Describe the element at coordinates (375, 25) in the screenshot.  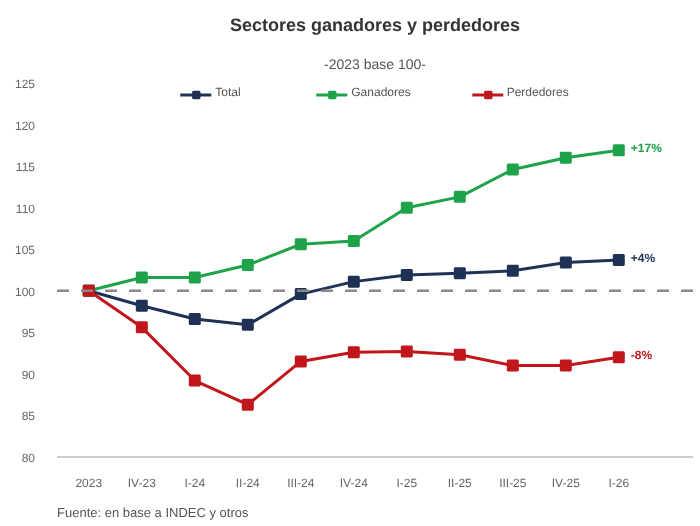
I see `chart-title: Sectores ganadores y perdedores` at that location.